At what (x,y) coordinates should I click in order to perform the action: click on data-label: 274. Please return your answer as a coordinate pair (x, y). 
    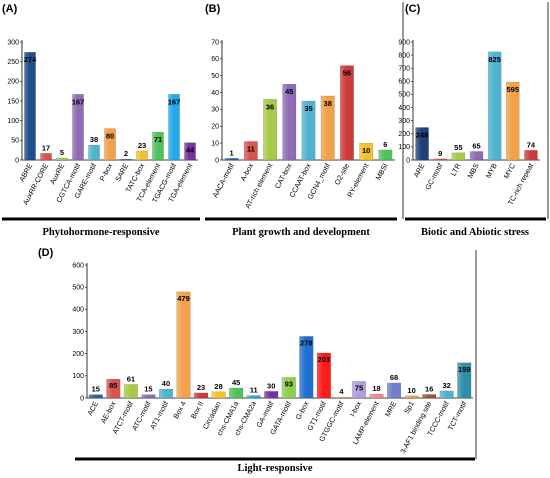
    Looking at the image, I should click on (30, 59).